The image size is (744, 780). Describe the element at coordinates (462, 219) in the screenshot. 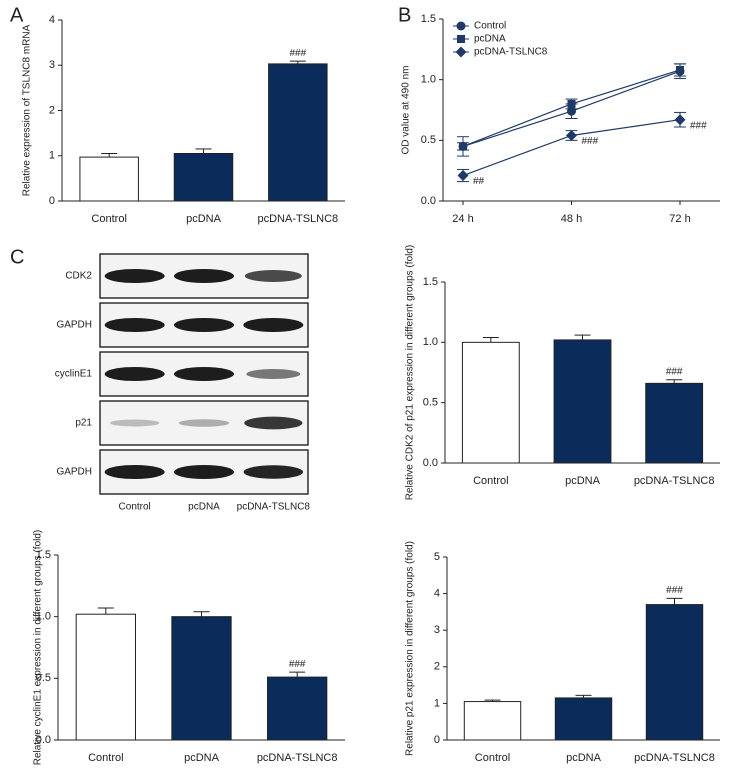

I see `x-tick-label: 24 h` at that location.